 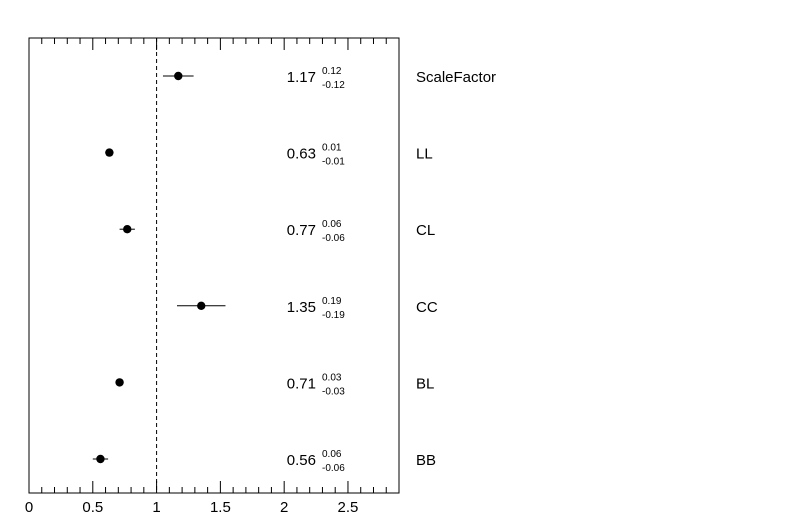 I want to click on point-row: 0.63 0.01 -0.01 LL, so click(x=269, y=155).